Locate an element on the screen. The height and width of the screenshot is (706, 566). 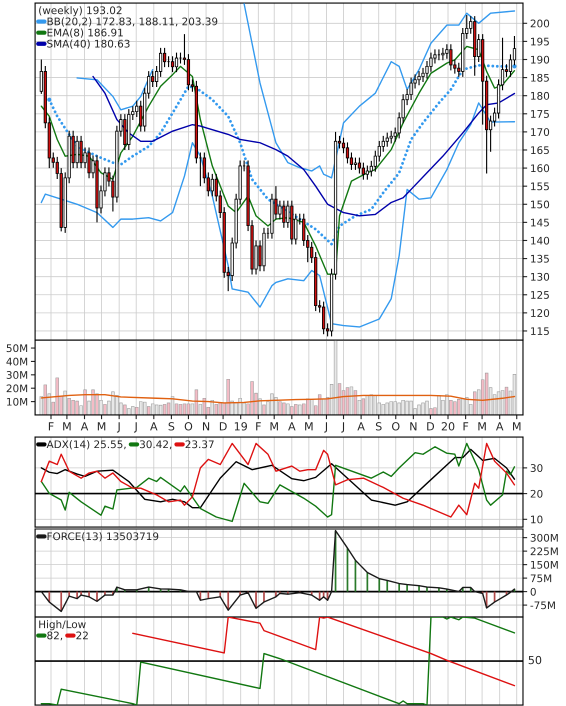
y-tick-label: 40M is located at coordinates (17, 362).